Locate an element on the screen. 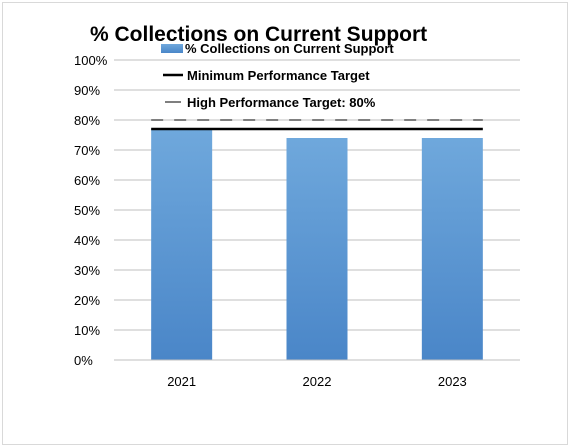 This screenshot has height=448, width=571. legend-swatch-bars is located at coordinates (172, 48).